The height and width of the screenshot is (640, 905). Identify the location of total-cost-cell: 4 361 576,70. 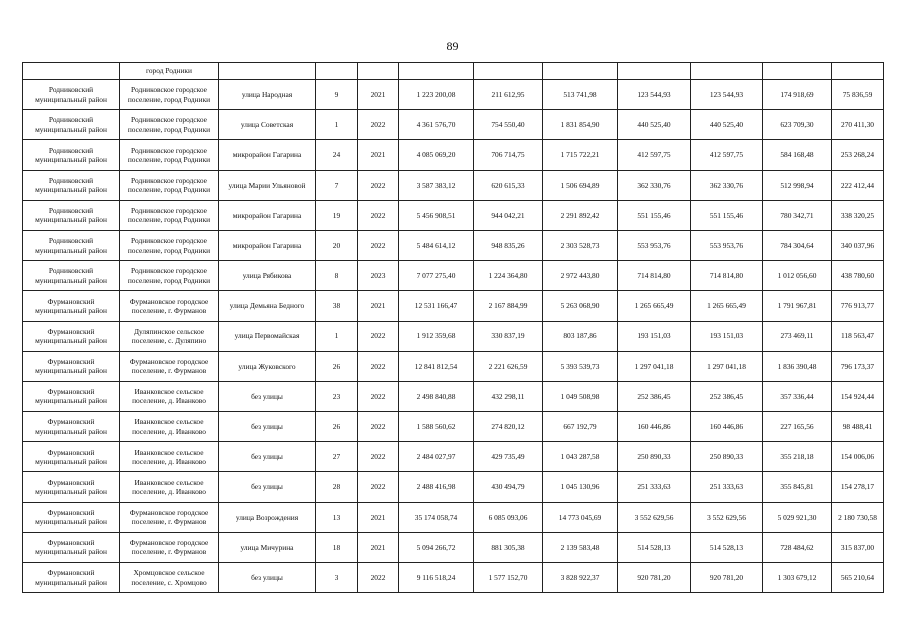
(436, 125).